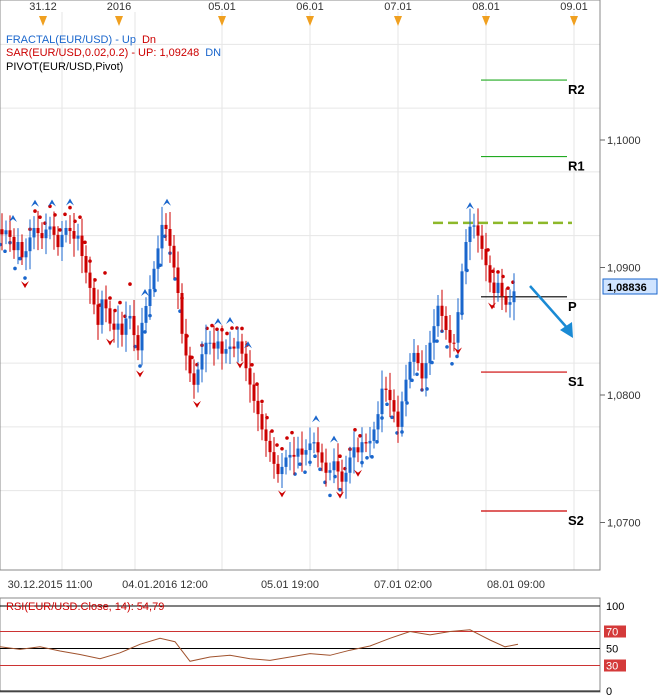  What do you see at coordinates (403, 585) in the screenshot?
I see `time-label: 07.01 02:00` at bounding box center [403, 585].